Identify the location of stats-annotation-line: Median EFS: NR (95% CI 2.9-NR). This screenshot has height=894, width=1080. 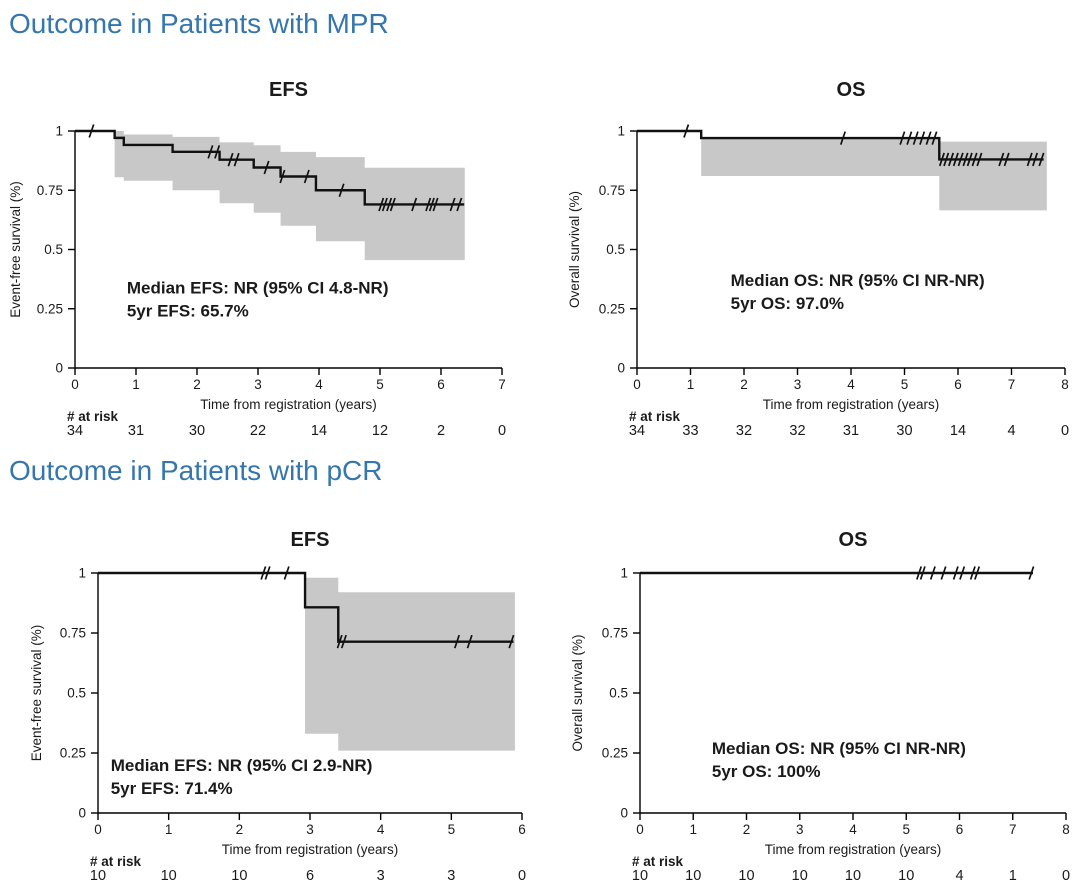
(242, 765).